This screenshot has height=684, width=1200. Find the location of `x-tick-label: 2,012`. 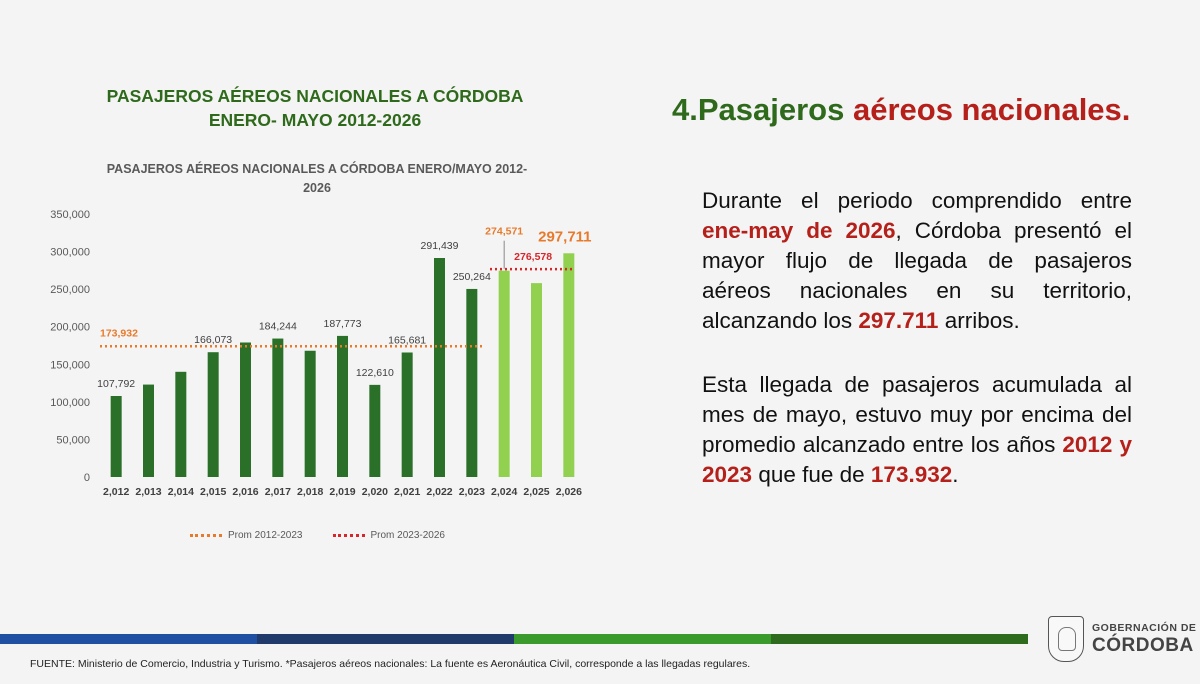

x-tick-label: 2,012 is located at coordinates (116, 492).